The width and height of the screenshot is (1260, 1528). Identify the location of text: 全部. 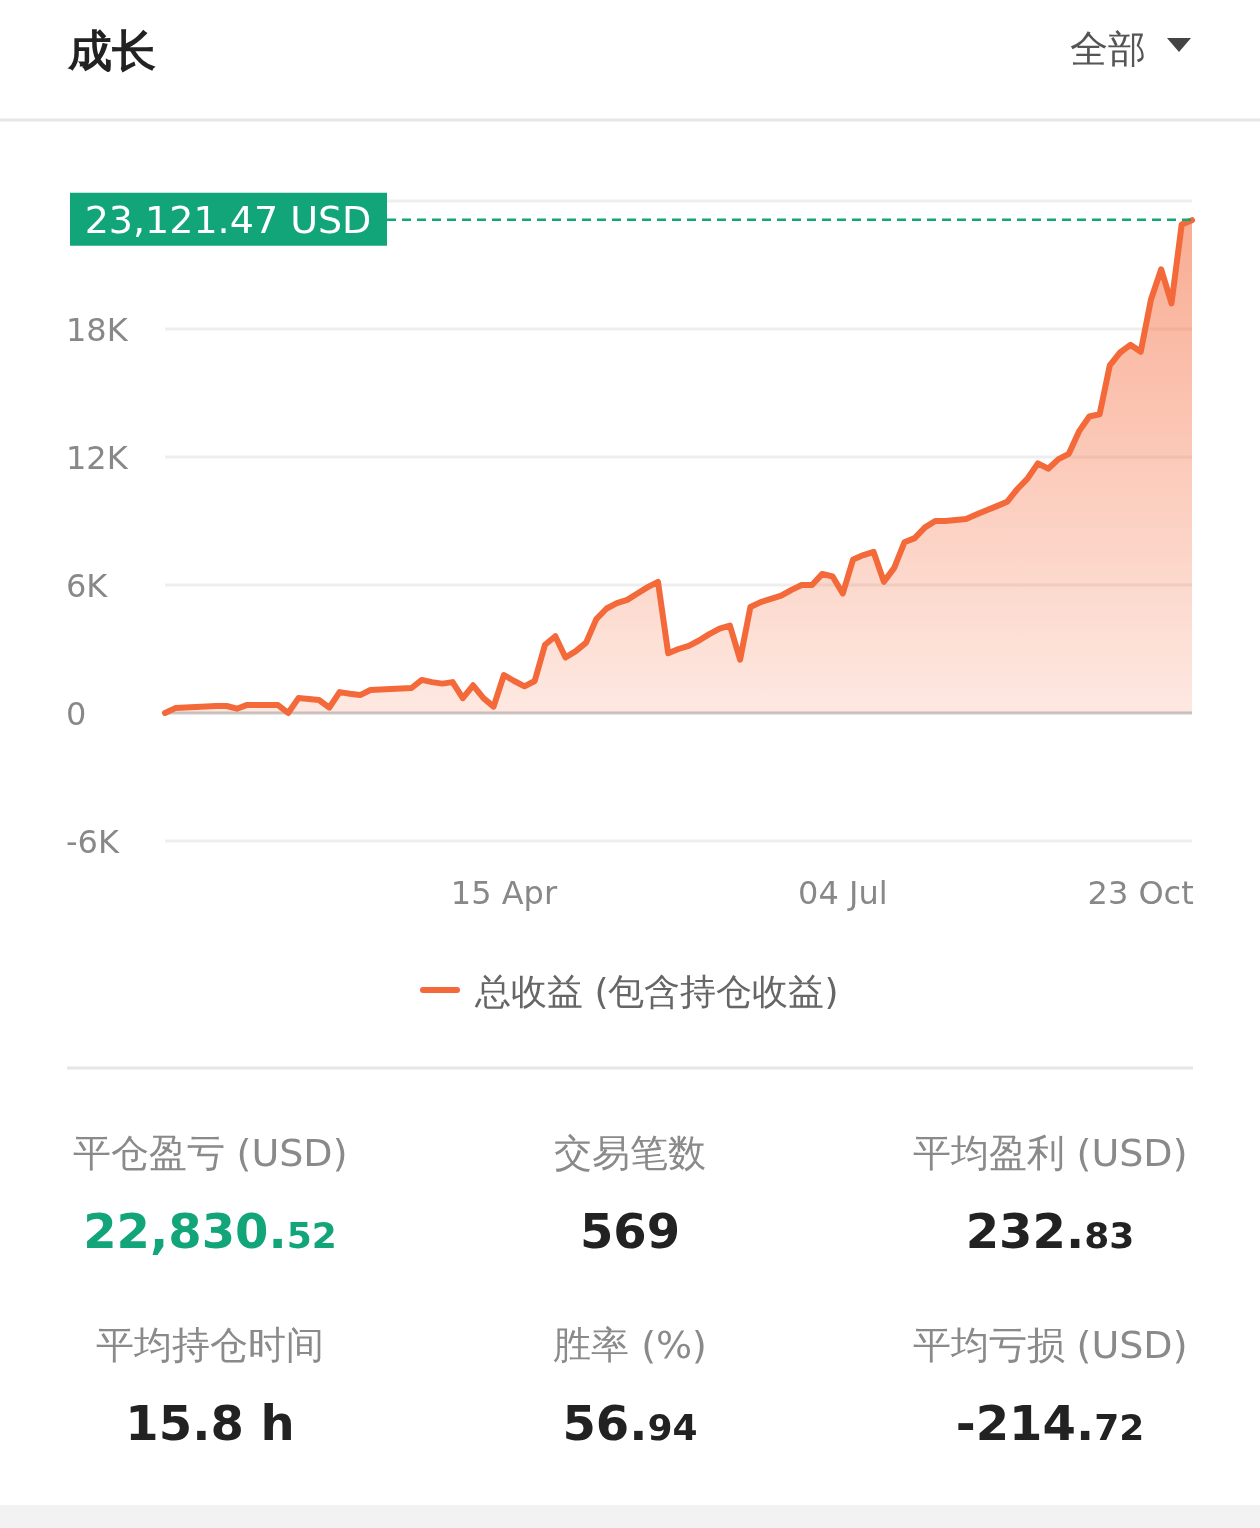
(1108, 49).